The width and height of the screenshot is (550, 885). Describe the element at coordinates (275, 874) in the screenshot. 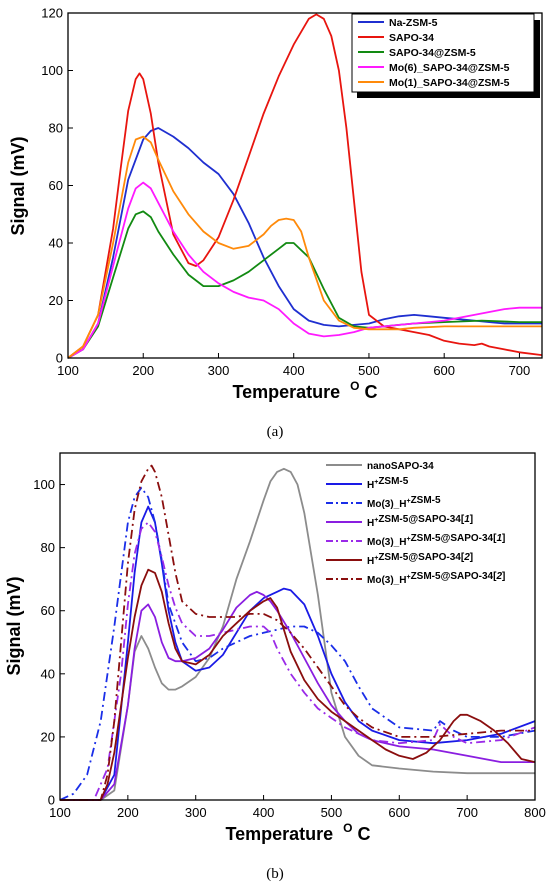

I see `panel-label-b: (b)` at that location.